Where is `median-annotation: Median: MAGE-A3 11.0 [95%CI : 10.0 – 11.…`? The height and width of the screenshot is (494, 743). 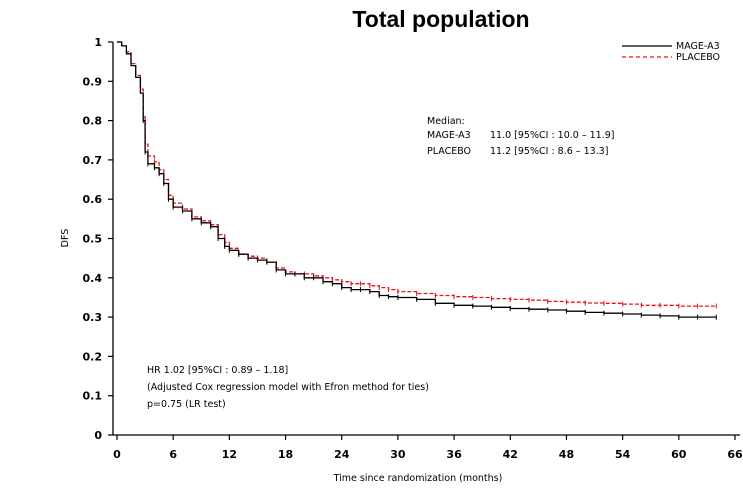 median-annotation: Median: MAGE-A3 11.0 [95%CI : 10.0 – 11.… is located at coordinates (520, 136).